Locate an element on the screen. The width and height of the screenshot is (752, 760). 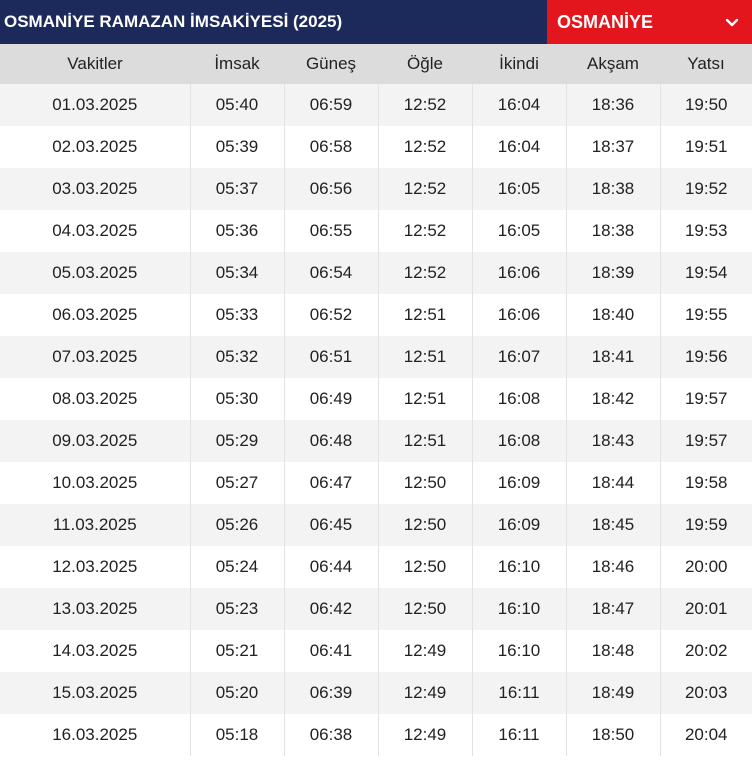
table-row: 11.03.2025 05:26 06:45 12:50 16:09 18:45 19:59 is located at coordinates (376, 525).